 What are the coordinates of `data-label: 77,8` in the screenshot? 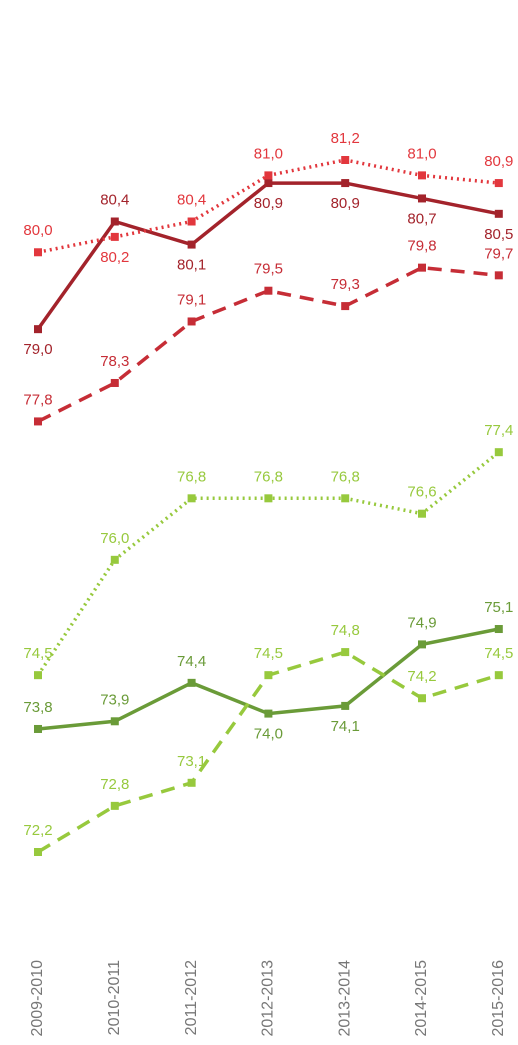 It's located at (37, 399).